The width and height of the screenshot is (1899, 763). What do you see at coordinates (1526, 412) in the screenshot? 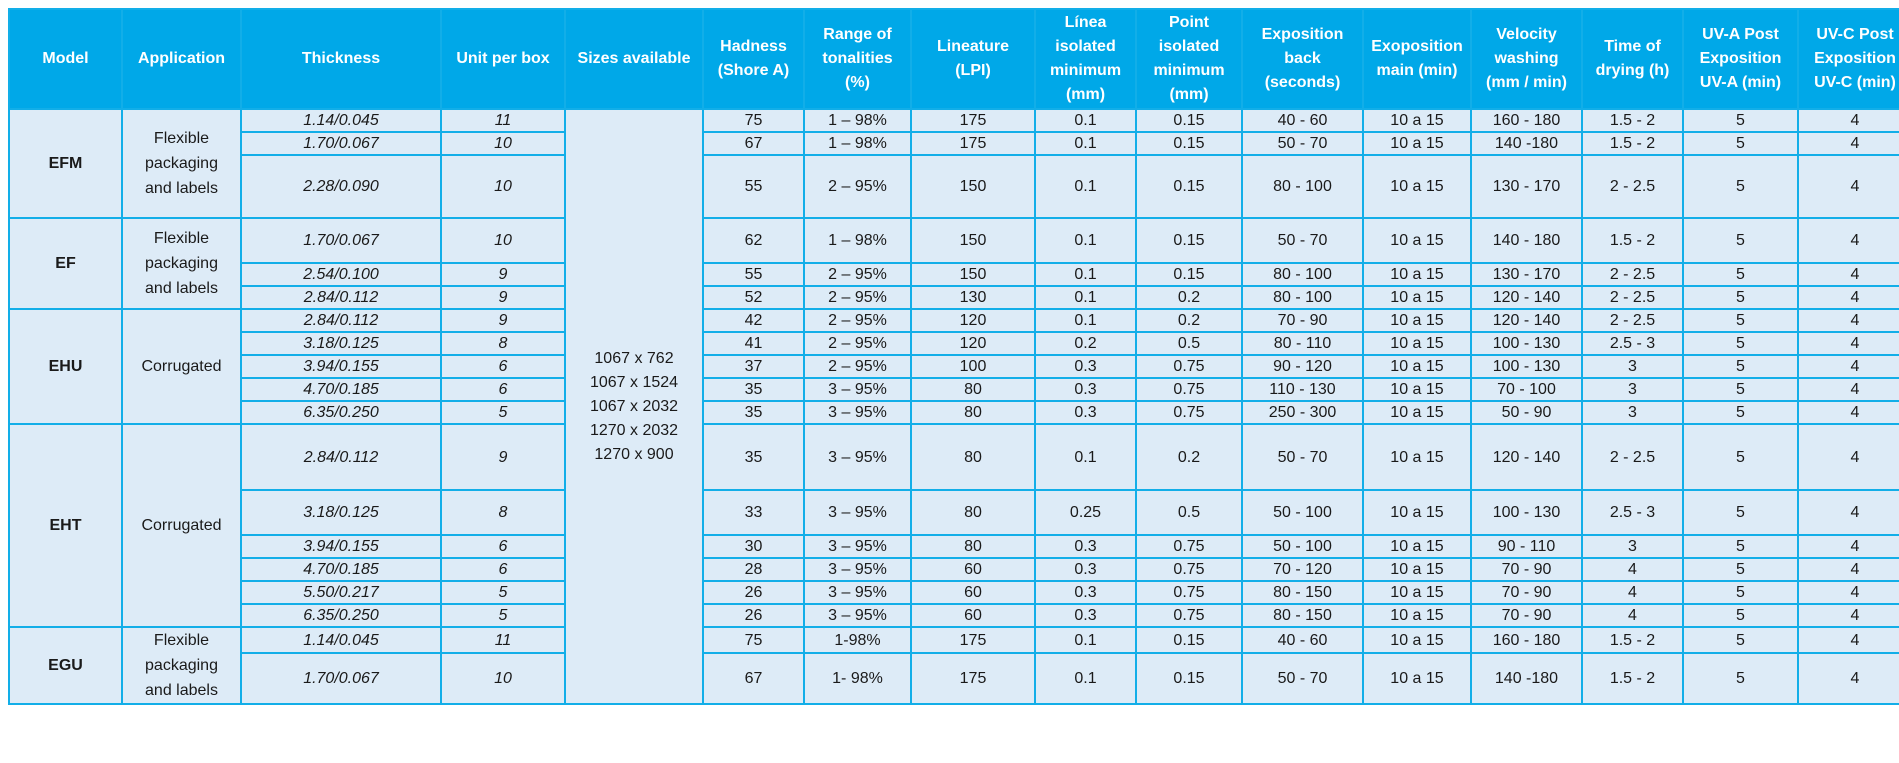
I see `velocity-washing-cell: 50 - 90` at bounding box center [1526, 412].